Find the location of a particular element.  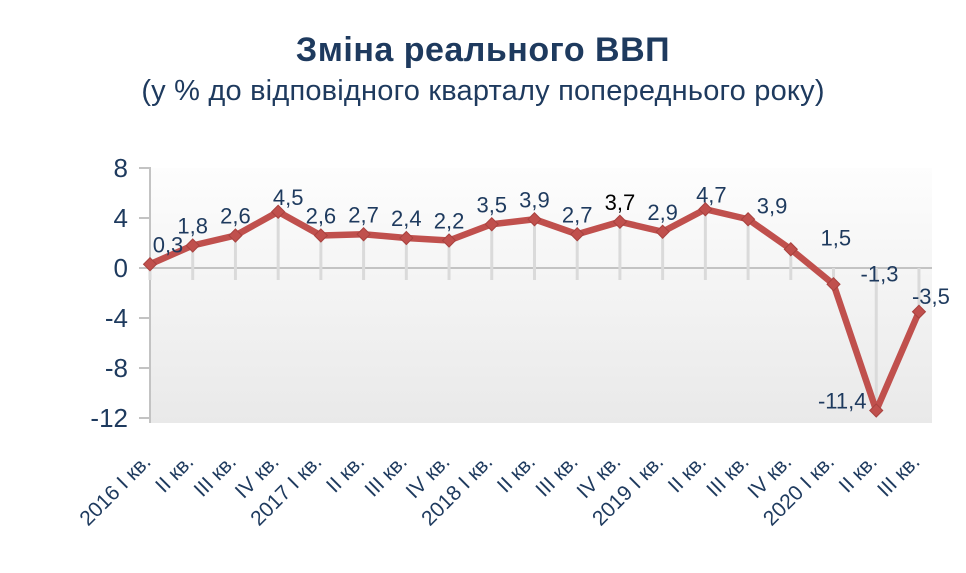

y-tick-label: -8 is located at coordinates (116, 368).